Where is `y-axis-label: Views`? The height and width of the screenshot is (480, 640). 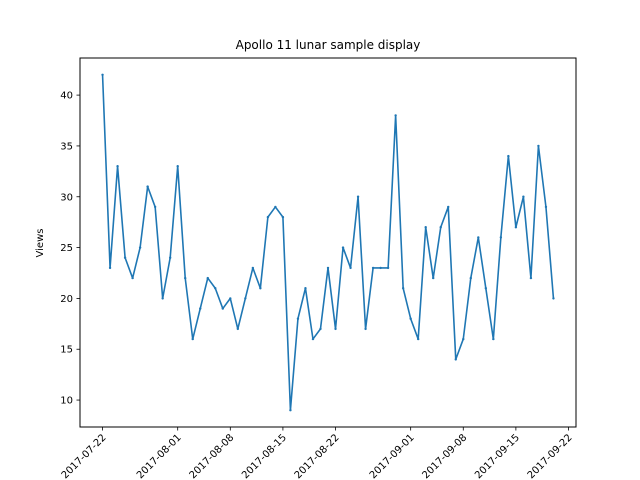 y-axis-label: Views is located at coordinates (40, 243).